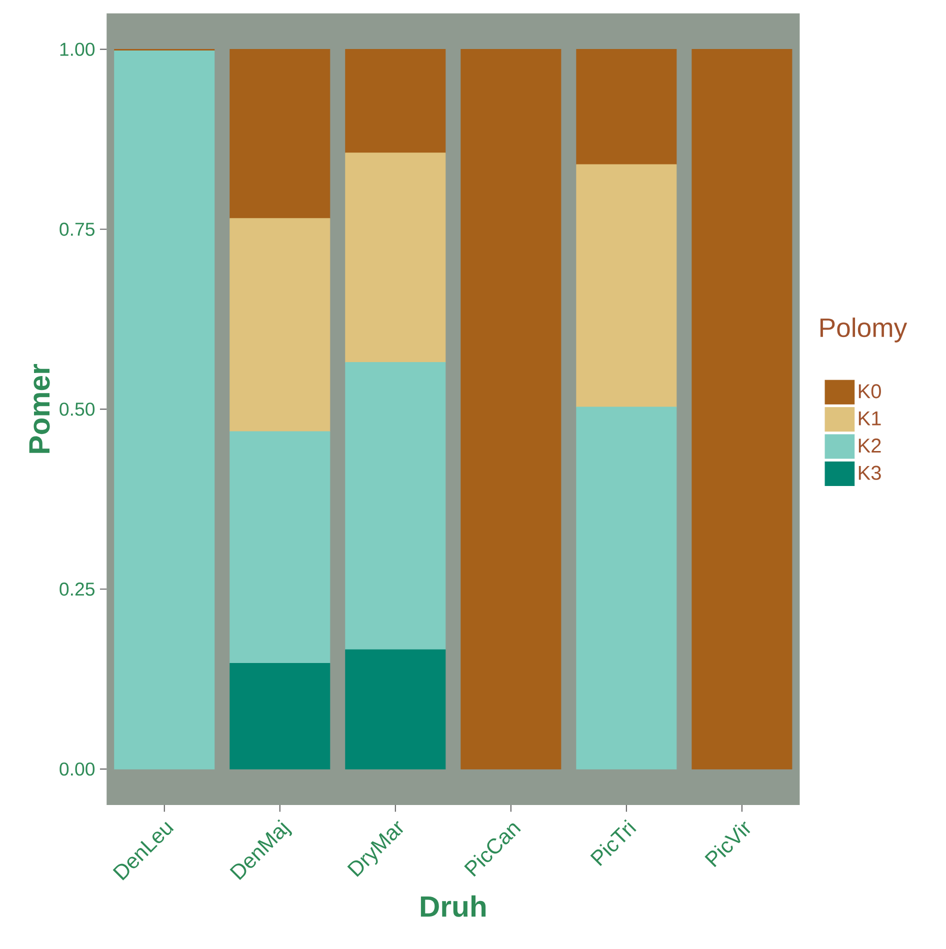  I want to click on y-tick-label: 0.25, so click(77, 589).